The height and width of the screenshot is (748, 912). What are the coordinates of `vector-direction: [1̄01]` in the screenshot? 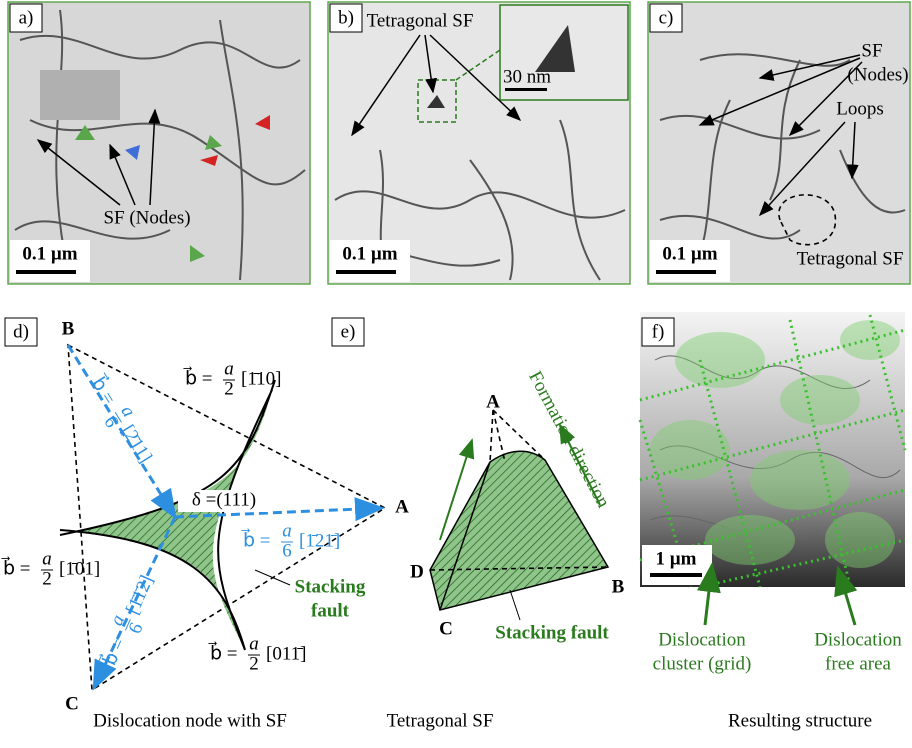 It's located at (79, 568).